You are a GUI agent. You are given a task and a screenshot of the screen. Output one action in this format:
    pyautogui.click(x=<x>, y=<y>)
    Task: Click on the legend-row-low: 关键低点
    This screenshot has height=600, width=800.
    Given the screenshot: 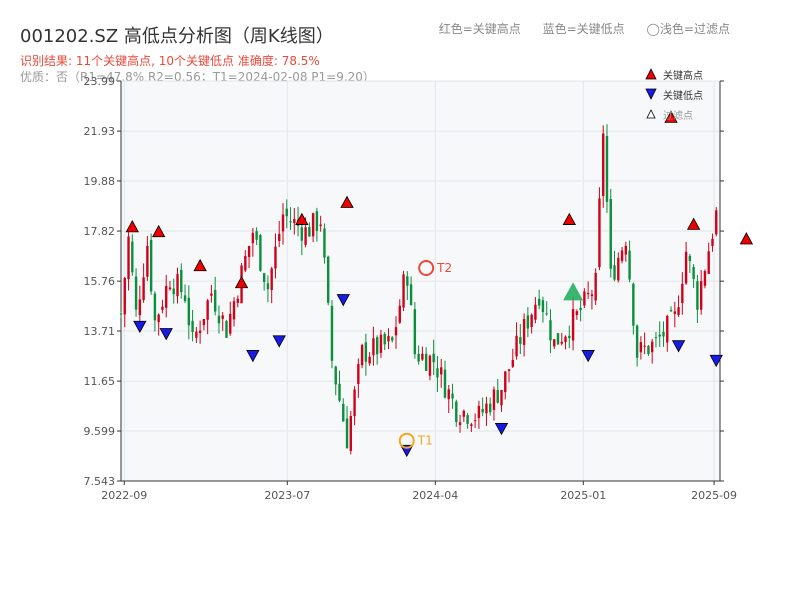 What is the action you would take?
    pyautogui.click(x=674, y=94)
    